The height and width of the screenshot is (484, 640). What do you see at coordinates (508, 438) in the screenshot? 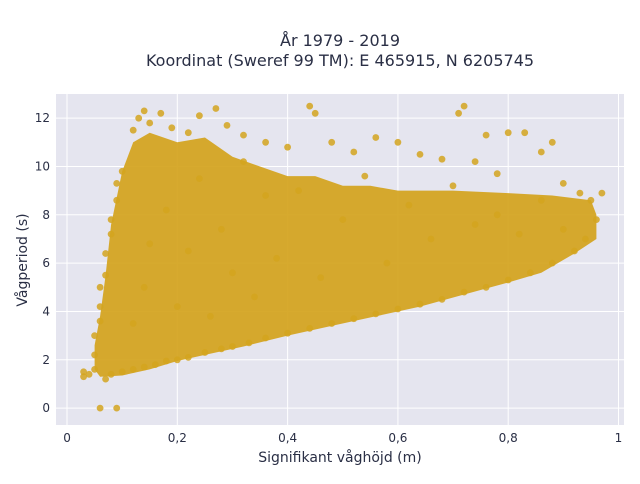
I see `x-tick-label: 0,8` at bounding box center [508, 438].